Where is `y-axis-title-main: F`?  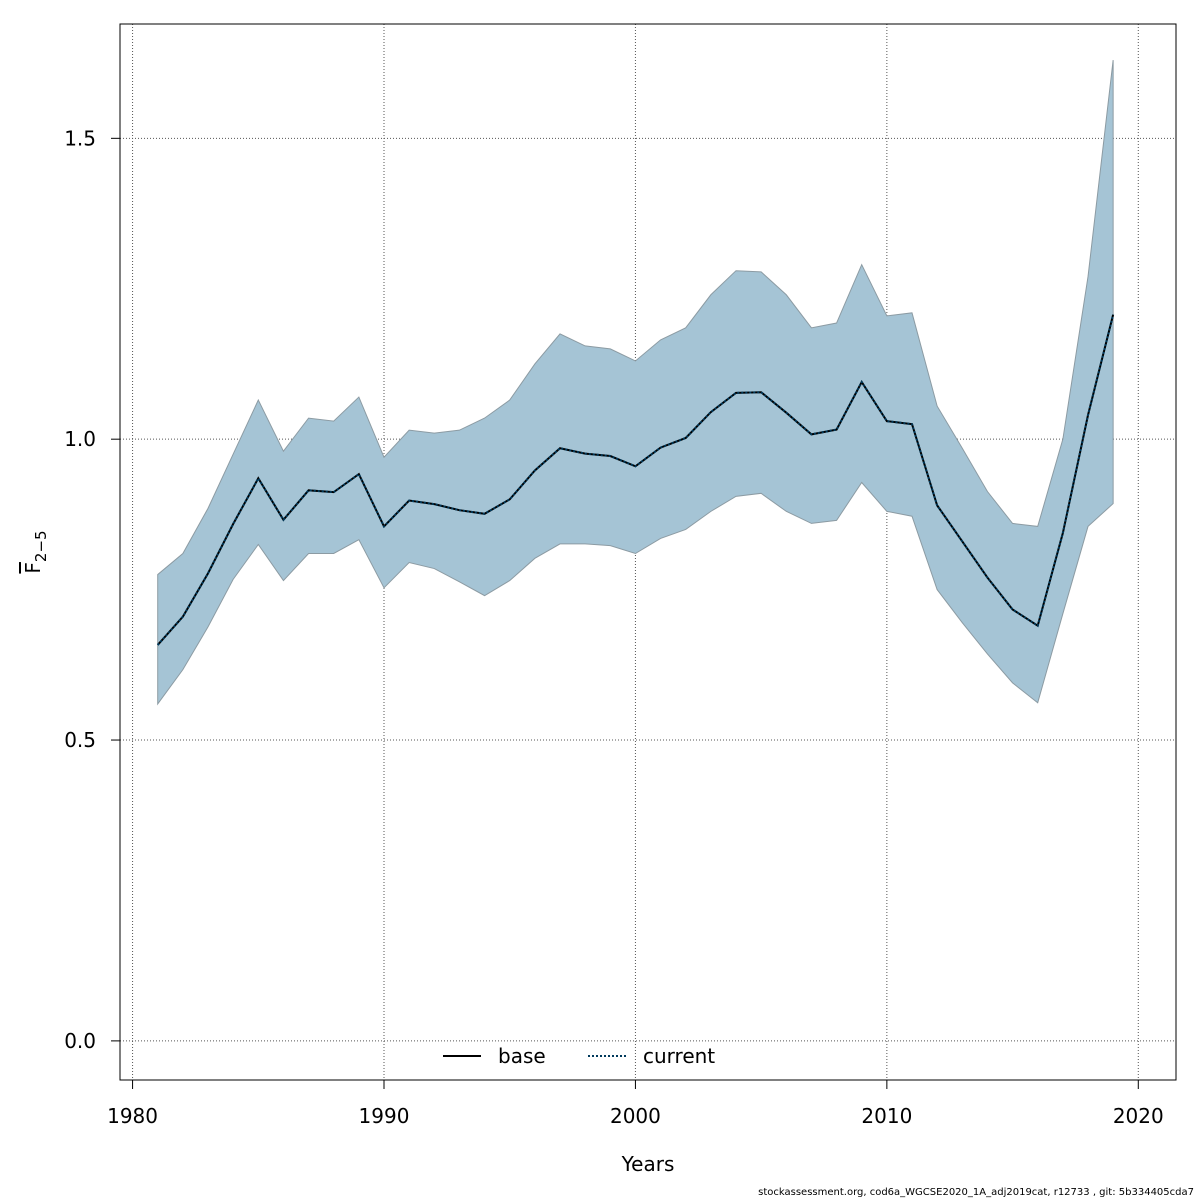
y-axis-title-main: F is located at coordinates (33, 568).